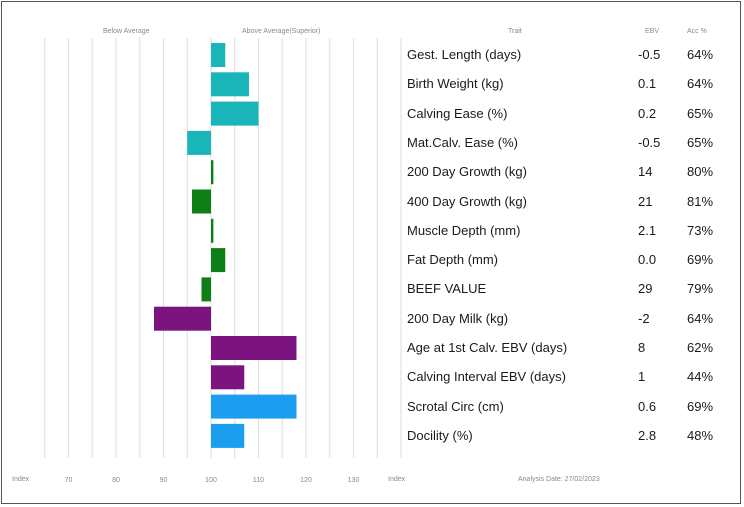 The width and height of the screenshot is (744, 507). Describe the element at coordinates (700, 230) in the screenshot. I see `trait-acc-value: 73%` at that location.